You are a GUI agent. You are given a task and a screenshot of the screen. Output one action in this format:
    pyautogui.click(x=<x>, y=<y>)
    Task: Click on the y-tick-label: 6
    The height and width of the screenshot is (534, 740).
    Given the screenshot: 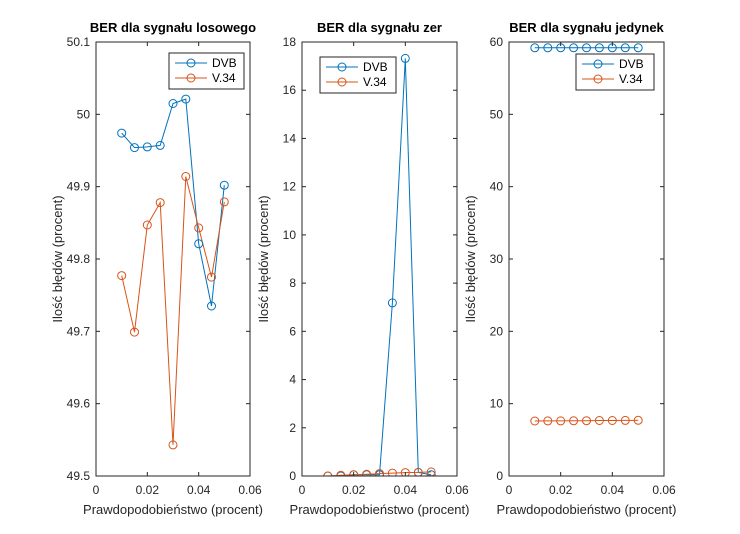 What is the action you would take?
    pyautogui.click(x=292, y=331)
    